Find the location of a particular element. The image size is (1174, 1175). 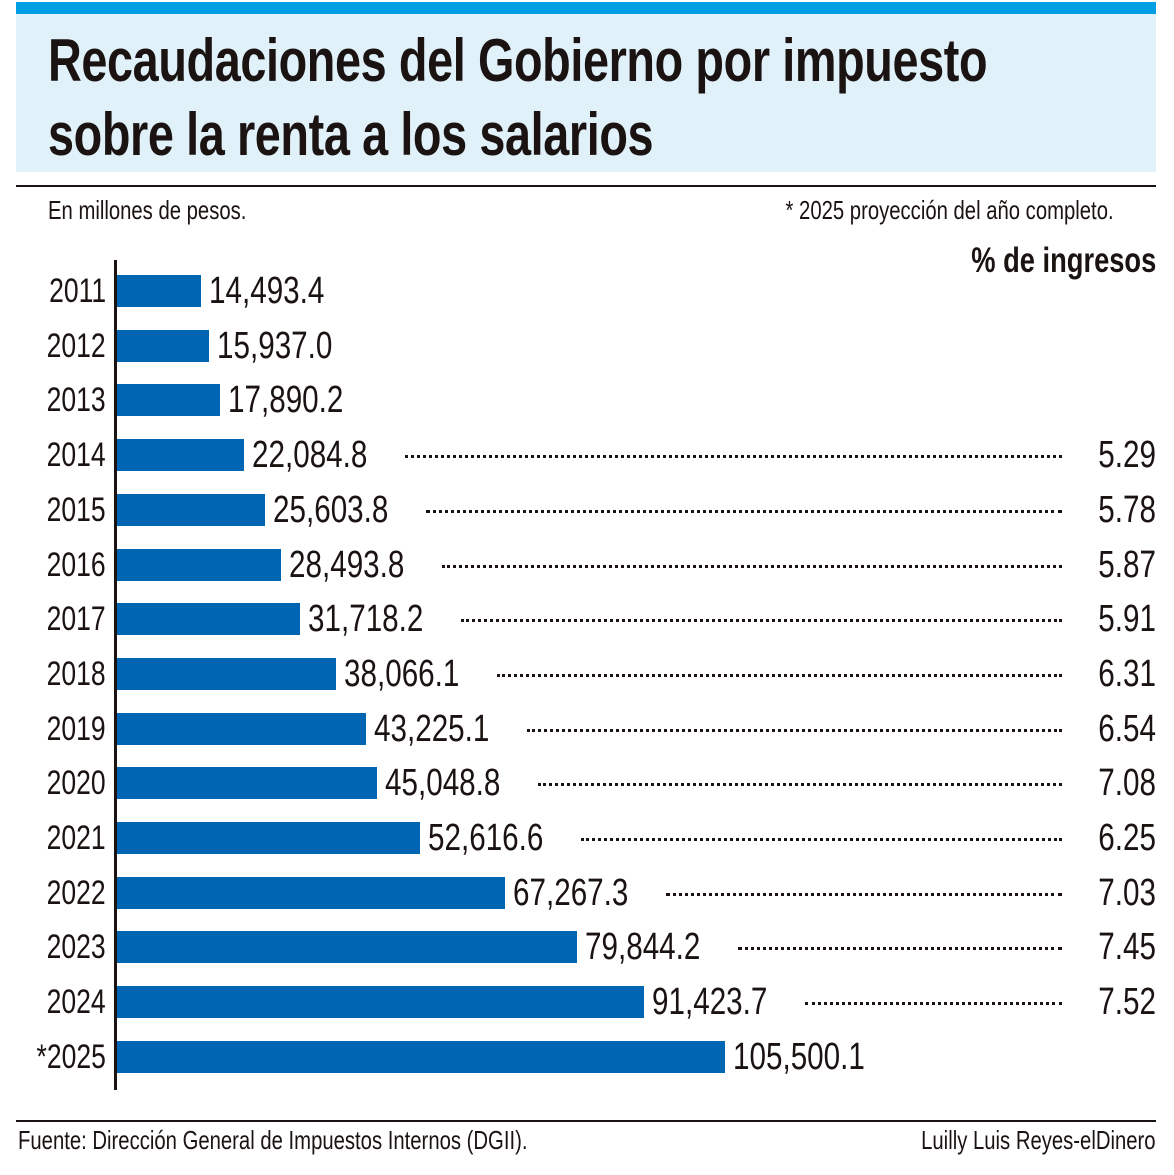

pct-text: 6.31 is located at coordinates (1127, 673).